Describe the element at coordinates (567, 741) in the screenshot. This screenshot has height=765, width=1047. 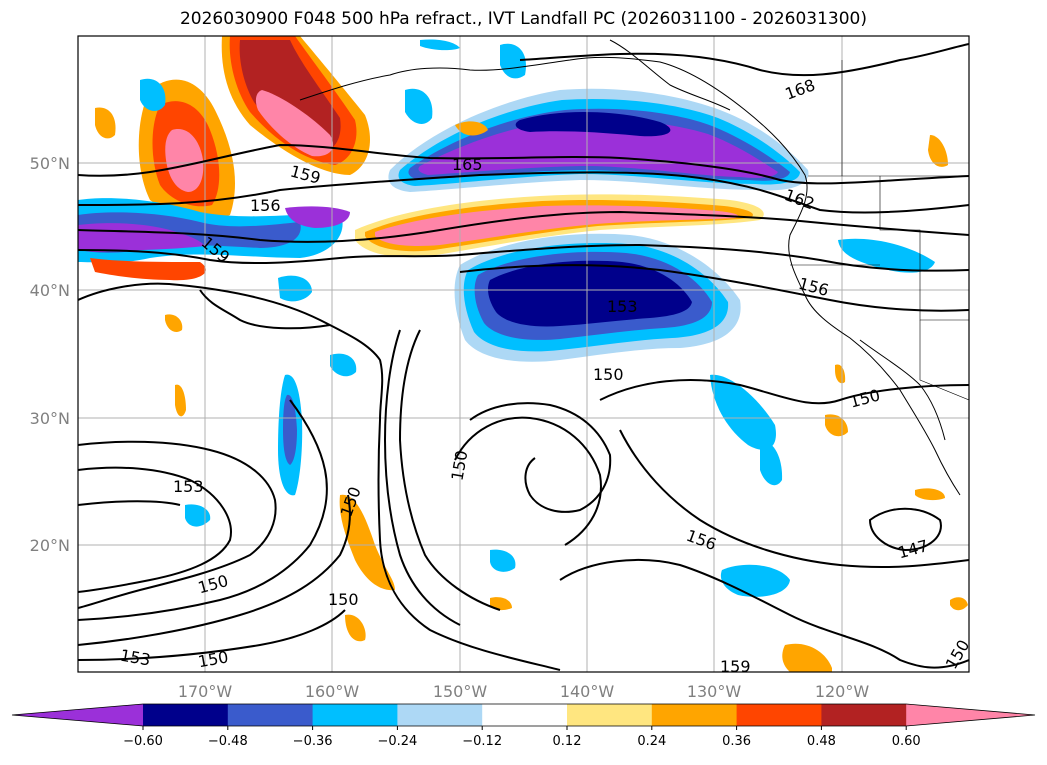
I see `colorbar-tick-label: 0.12` at that location.